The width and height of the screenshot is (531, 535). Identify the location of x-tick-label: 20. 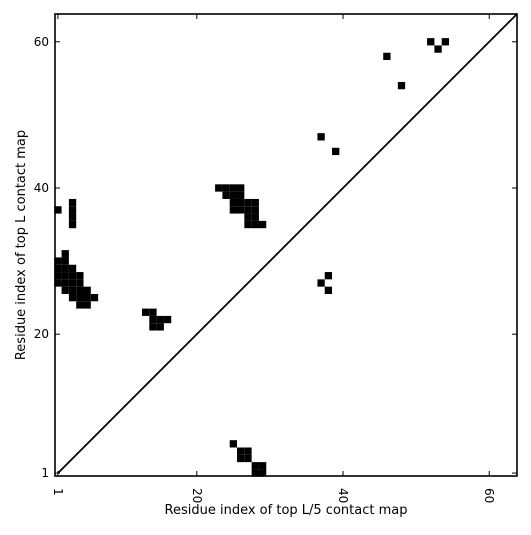
(197, 495).